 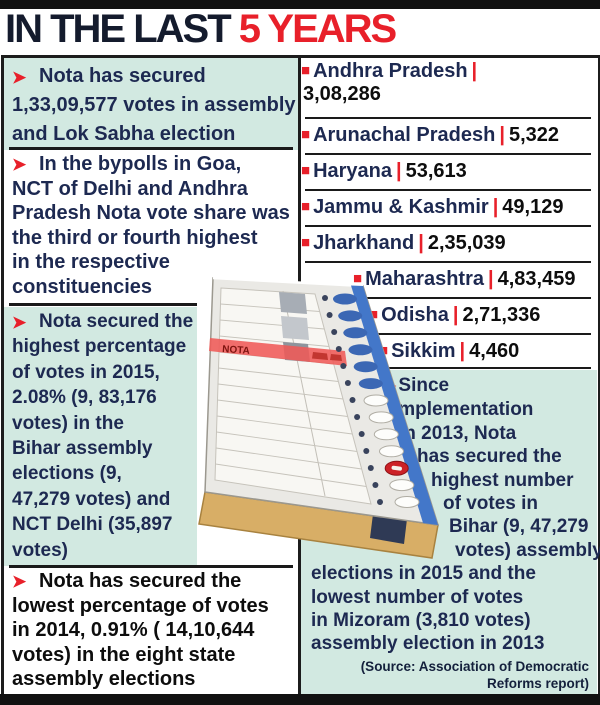 I want to click on state-name: Jharkhand, so click(x=364, y=243).